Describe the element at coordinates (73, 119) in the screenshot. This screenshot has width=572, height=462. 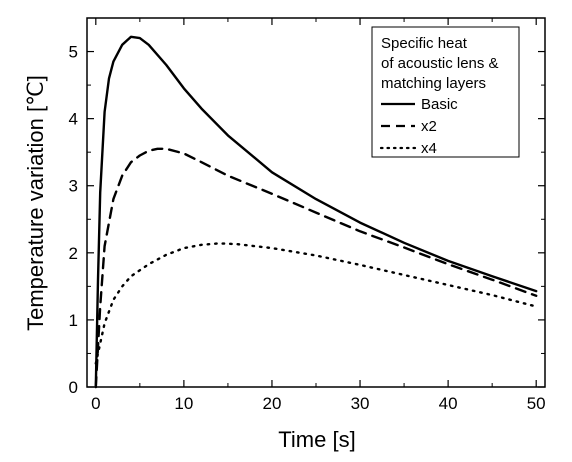
I see `y-tick-label: 4` at that location.